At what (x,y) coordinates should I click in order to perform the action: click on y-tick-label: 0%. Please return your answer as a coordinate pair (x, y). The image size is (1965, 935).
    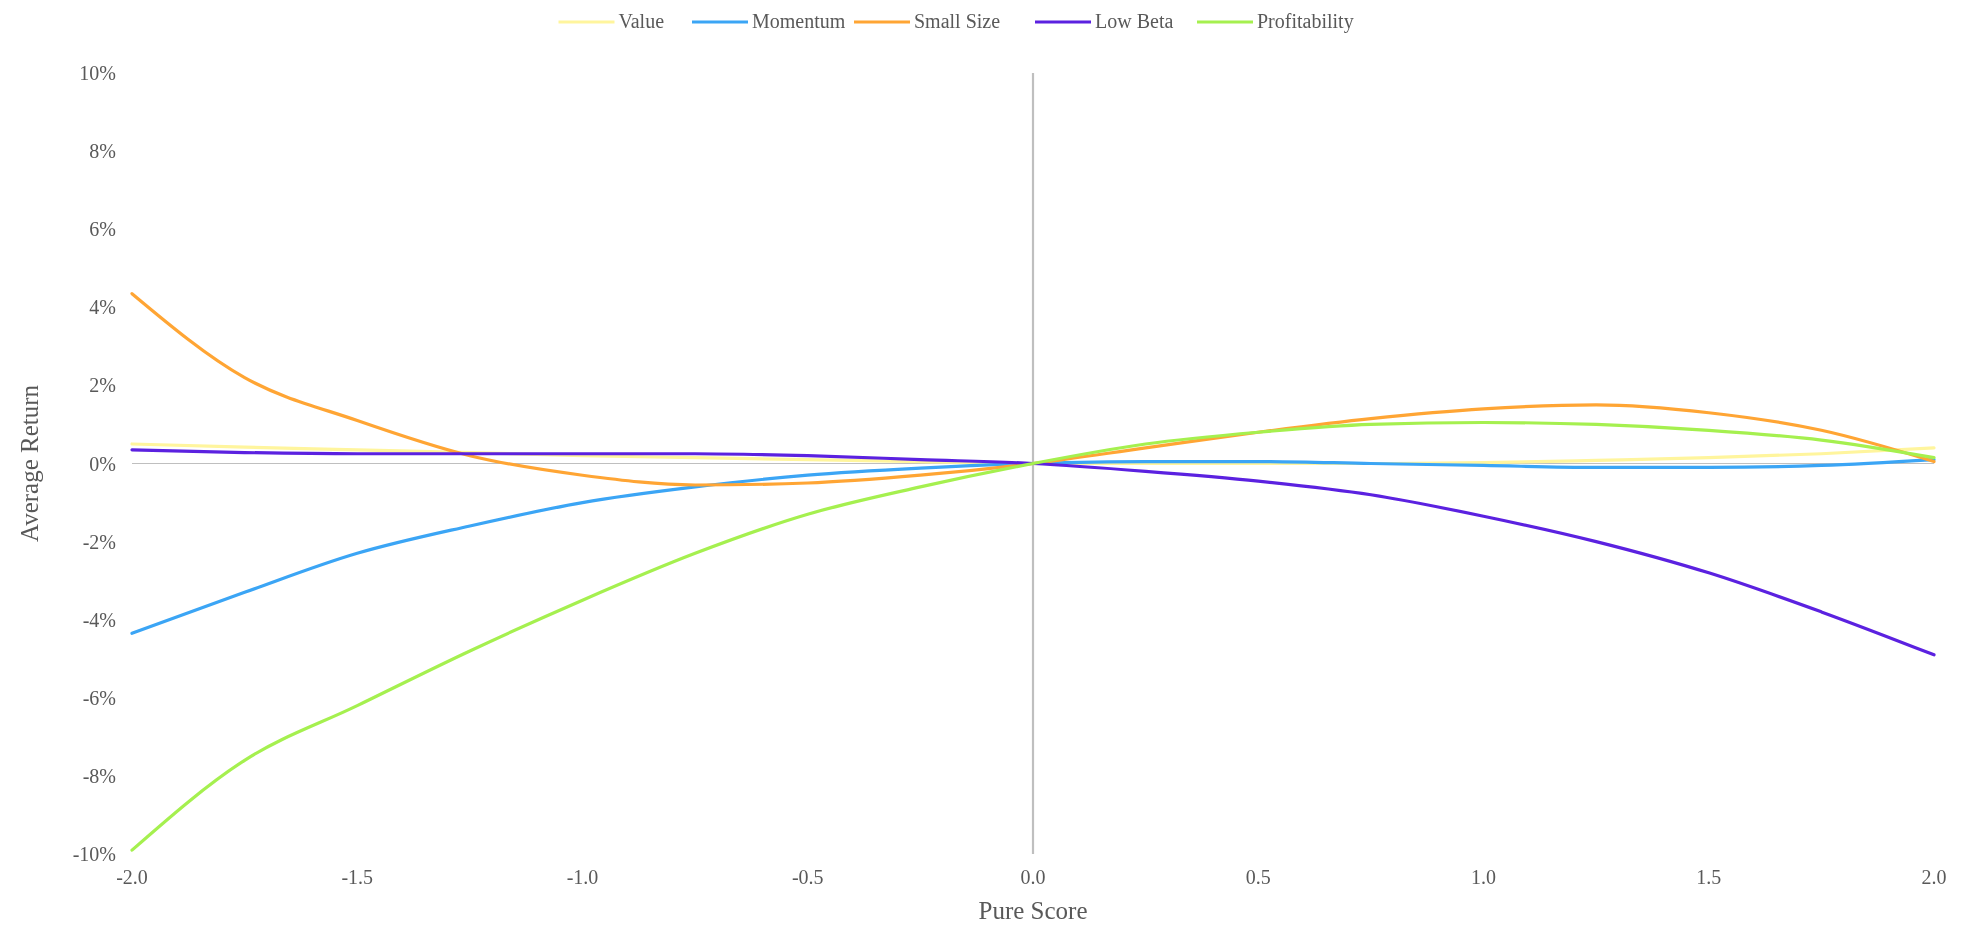
    Looking at the image, I should click on (102, 463).